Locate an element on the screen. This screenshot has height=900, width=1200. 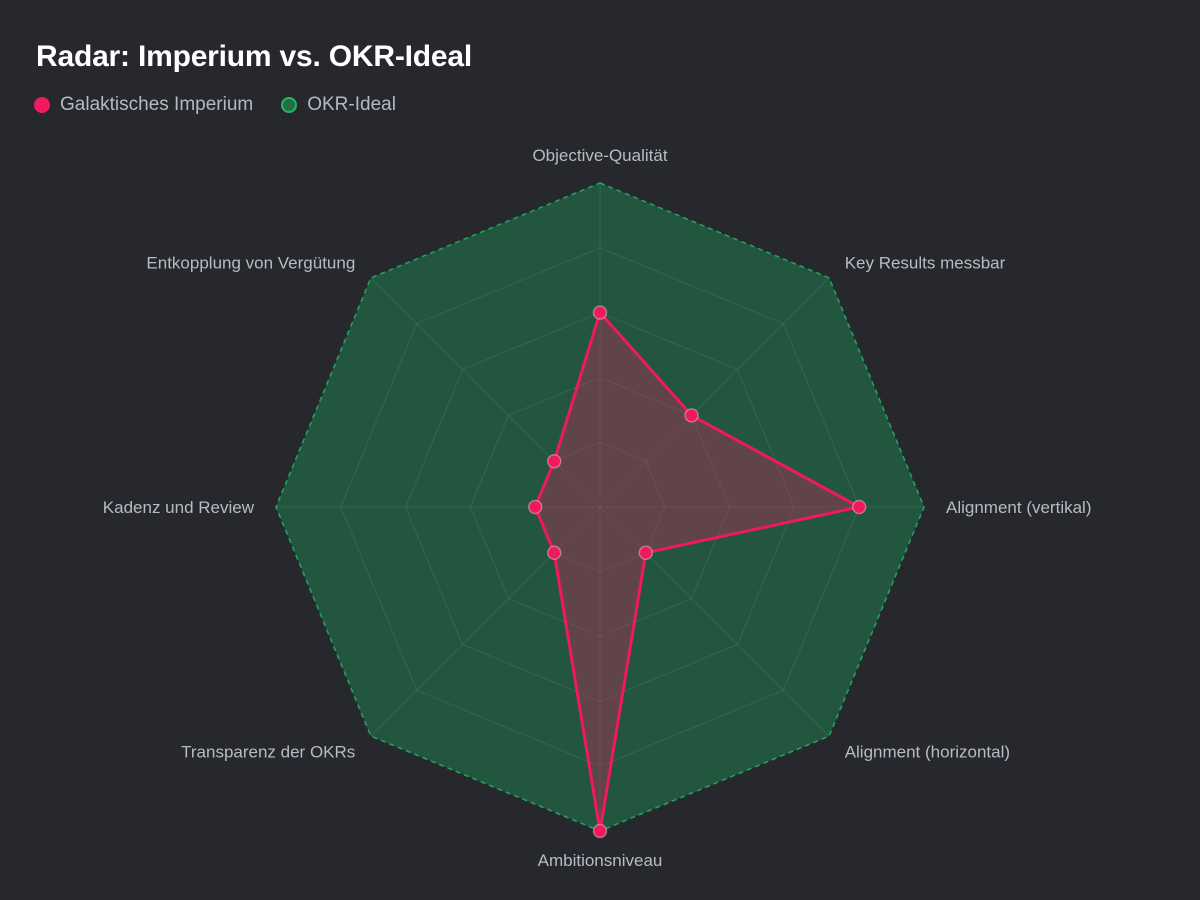
legend-swatch-galaktisches-imperium is located at coordinates (42, 105).